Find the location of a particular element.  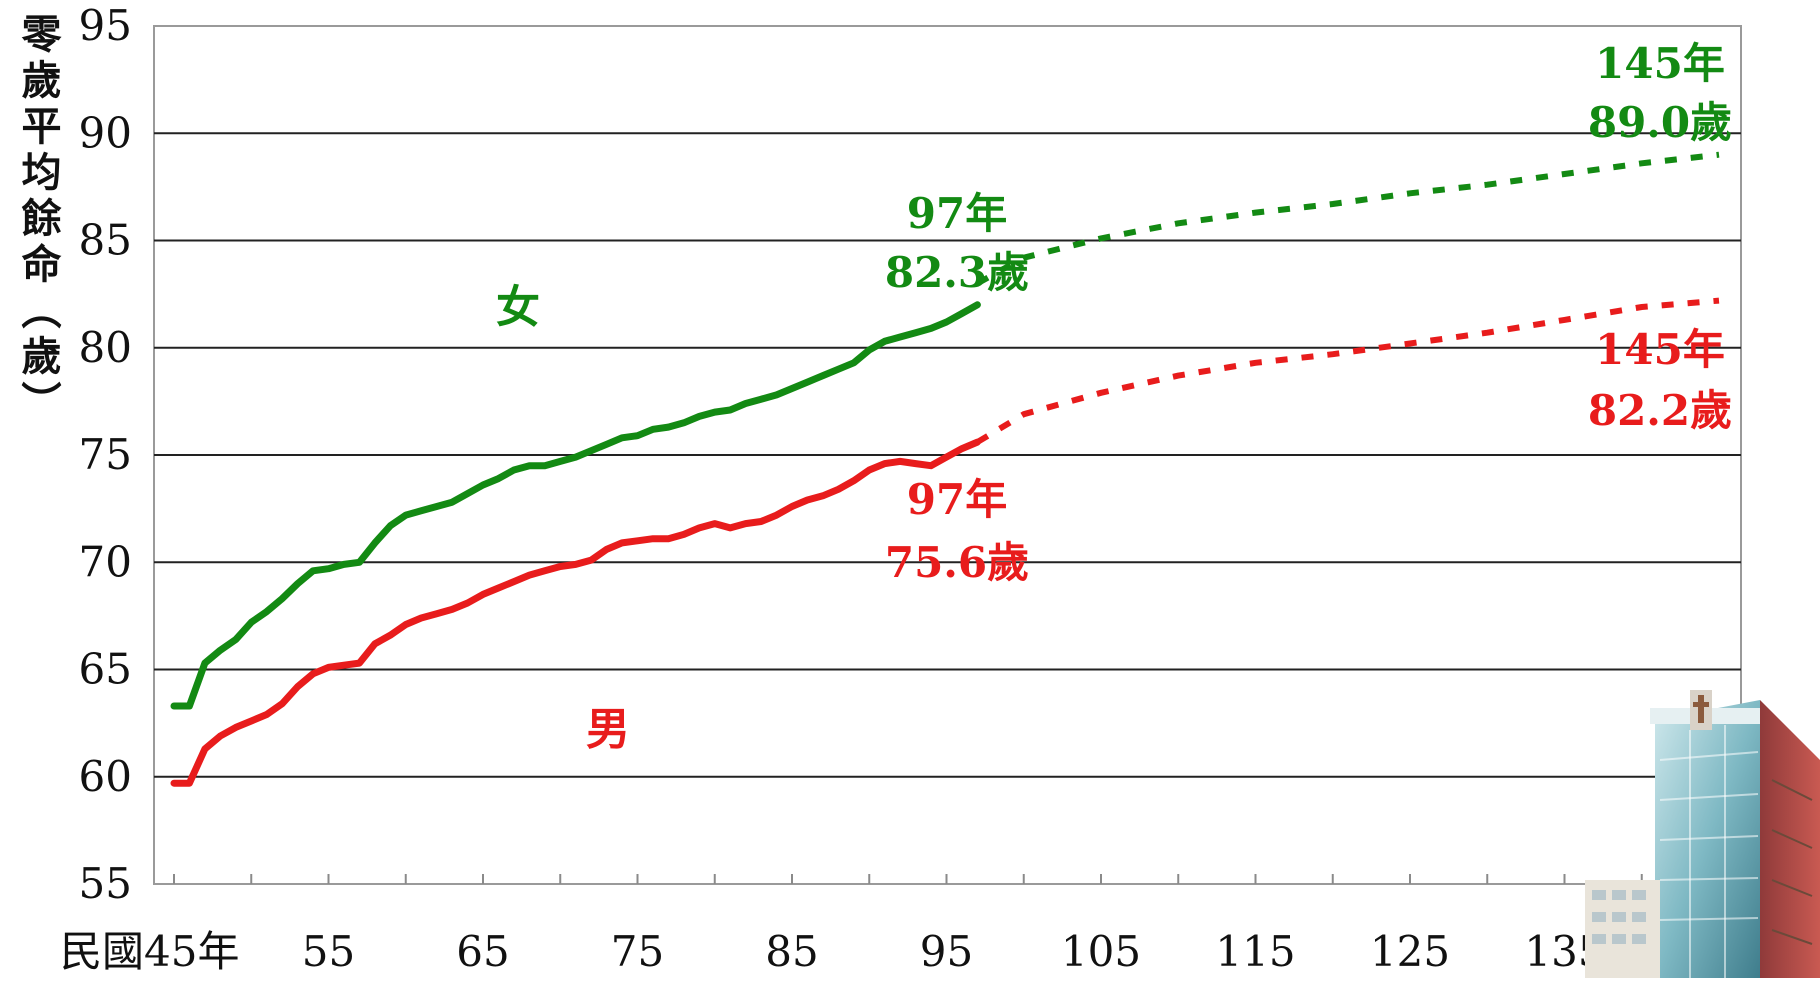

x-tick-label: 55 is located at coordinates (328, 951).